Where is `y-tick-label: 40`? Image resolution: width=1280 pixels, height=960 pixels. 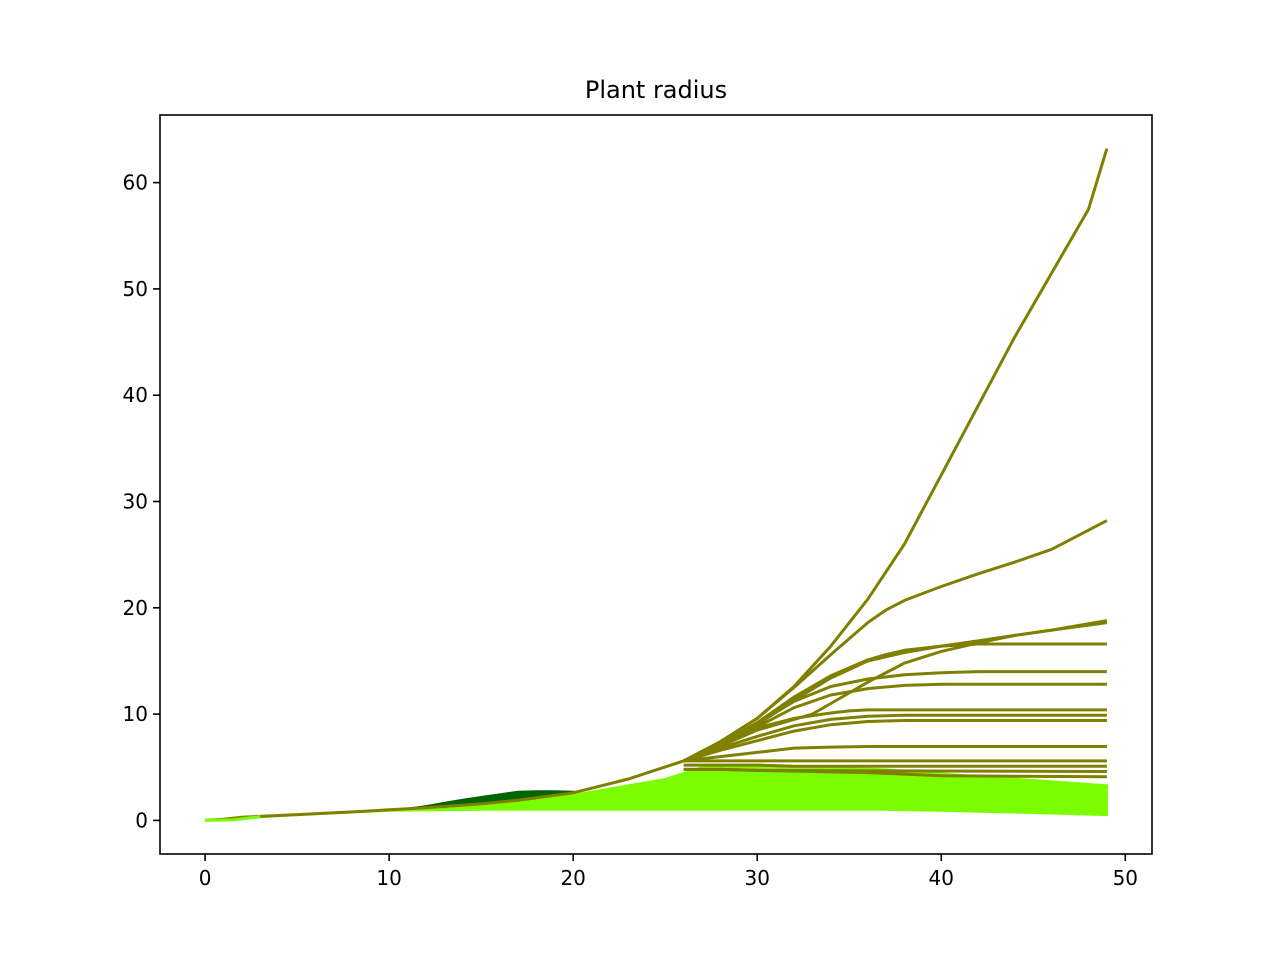 y-tick-label: 40 is located at coordinates (135, 395).